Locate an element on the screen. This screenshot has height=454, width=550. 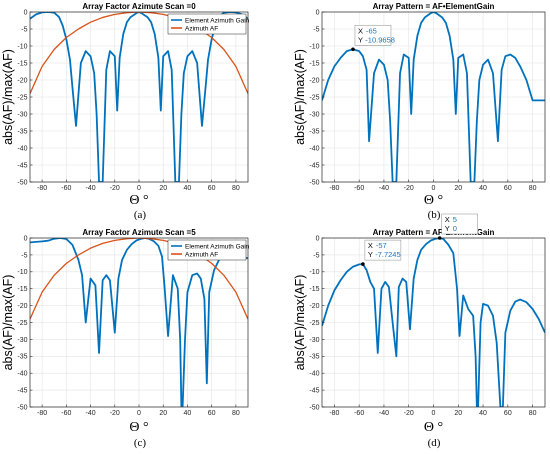
legend-label: Azimuth AF is located at coordinates (201, 28).